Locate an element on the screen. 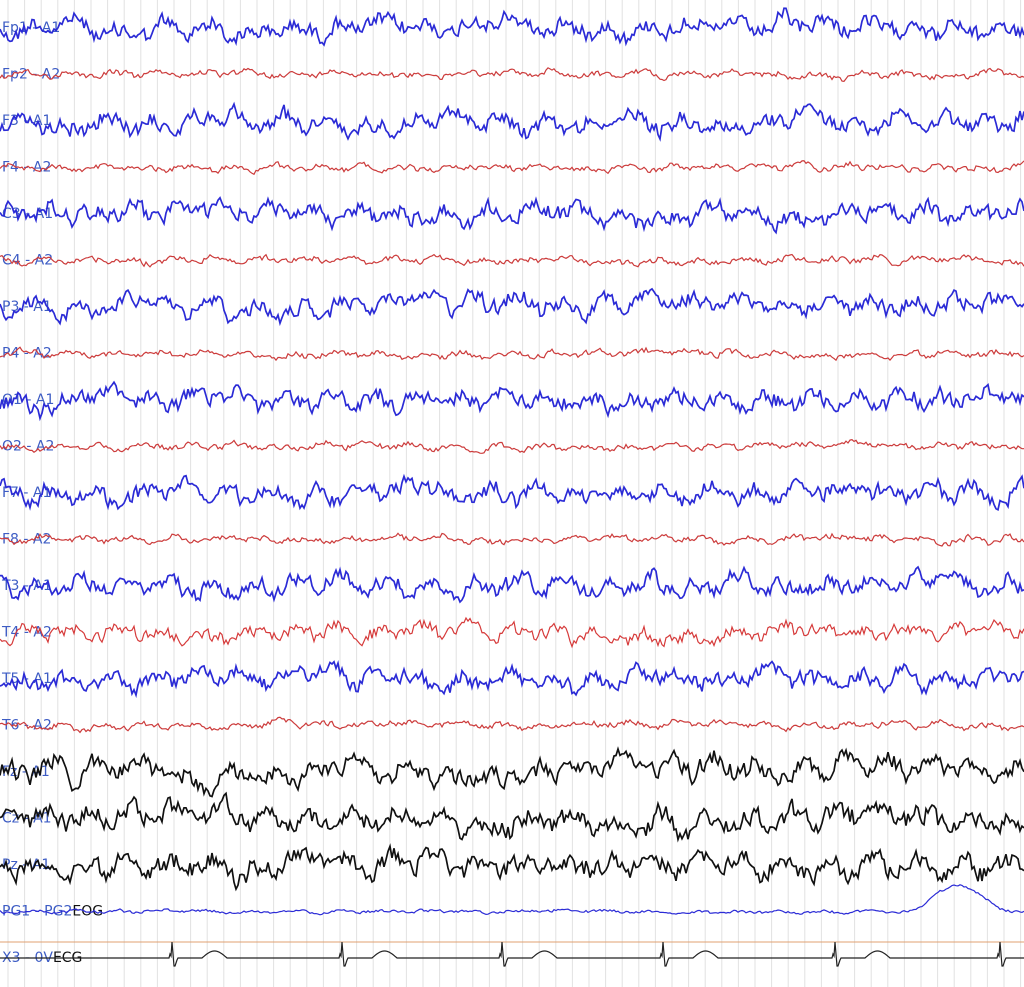 This screenshot has width=1024, height=987. channel-name: P4 - A2 is located at coordinates (27, 354).